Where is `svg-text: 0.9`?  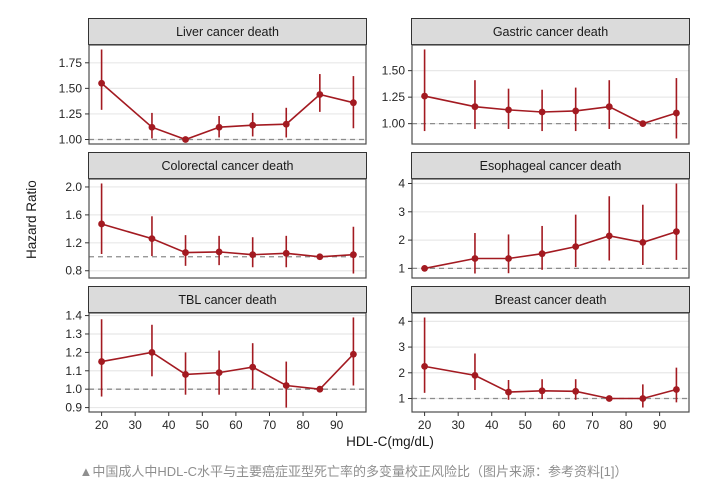 svg-text: 0.9 is located at coordinates (73, 408).